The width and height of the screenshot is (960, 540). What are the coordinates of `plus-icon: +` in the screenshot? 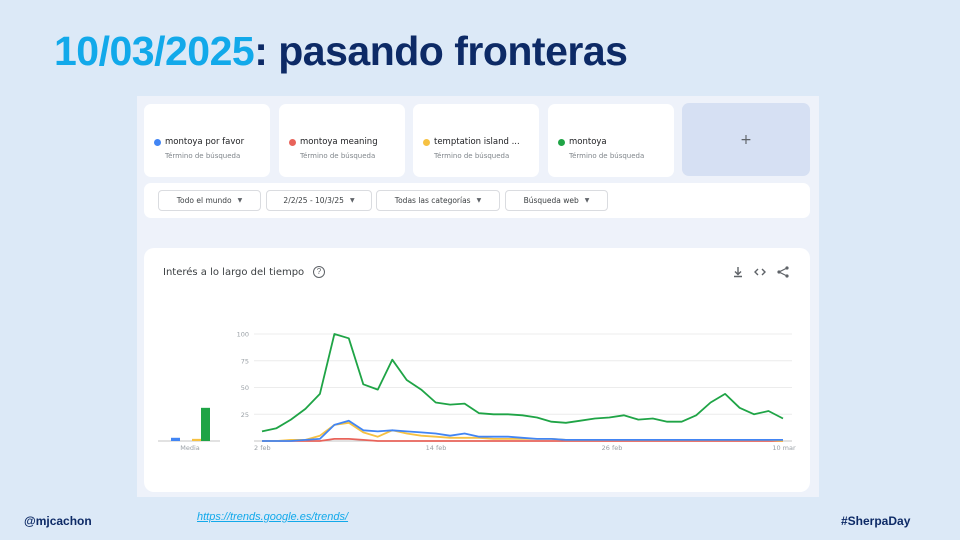 It's located at (746, 139).